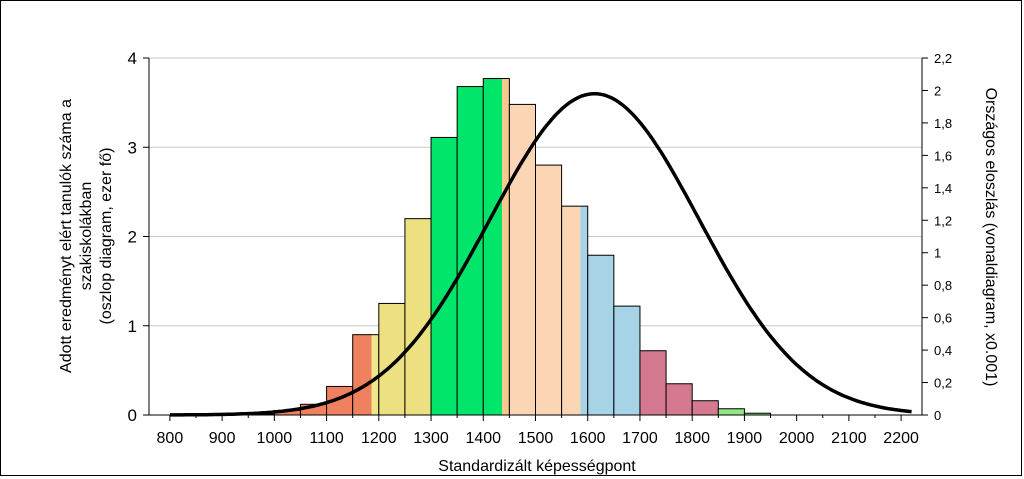  Describe the element at coordinates (106, 236) in the screenshot. I see `y-left-label-line-3: (oszlop diagram, ezer fő)` at that location.